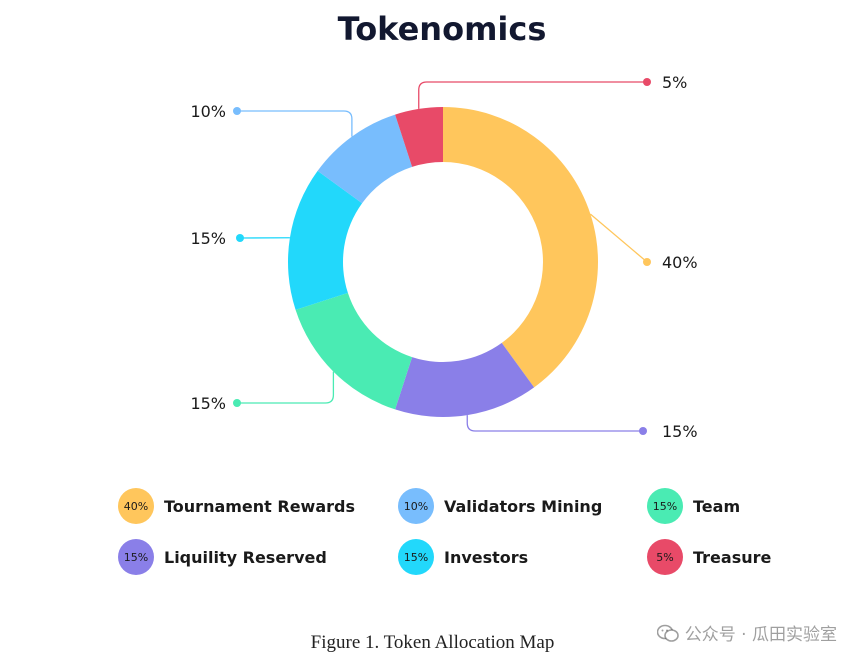 The width and height of the screenshot is (865, 665). Describe the element at coordinates (208, 111) in the screenshot. I see `data-label-validators-mining: 10%` at that location.